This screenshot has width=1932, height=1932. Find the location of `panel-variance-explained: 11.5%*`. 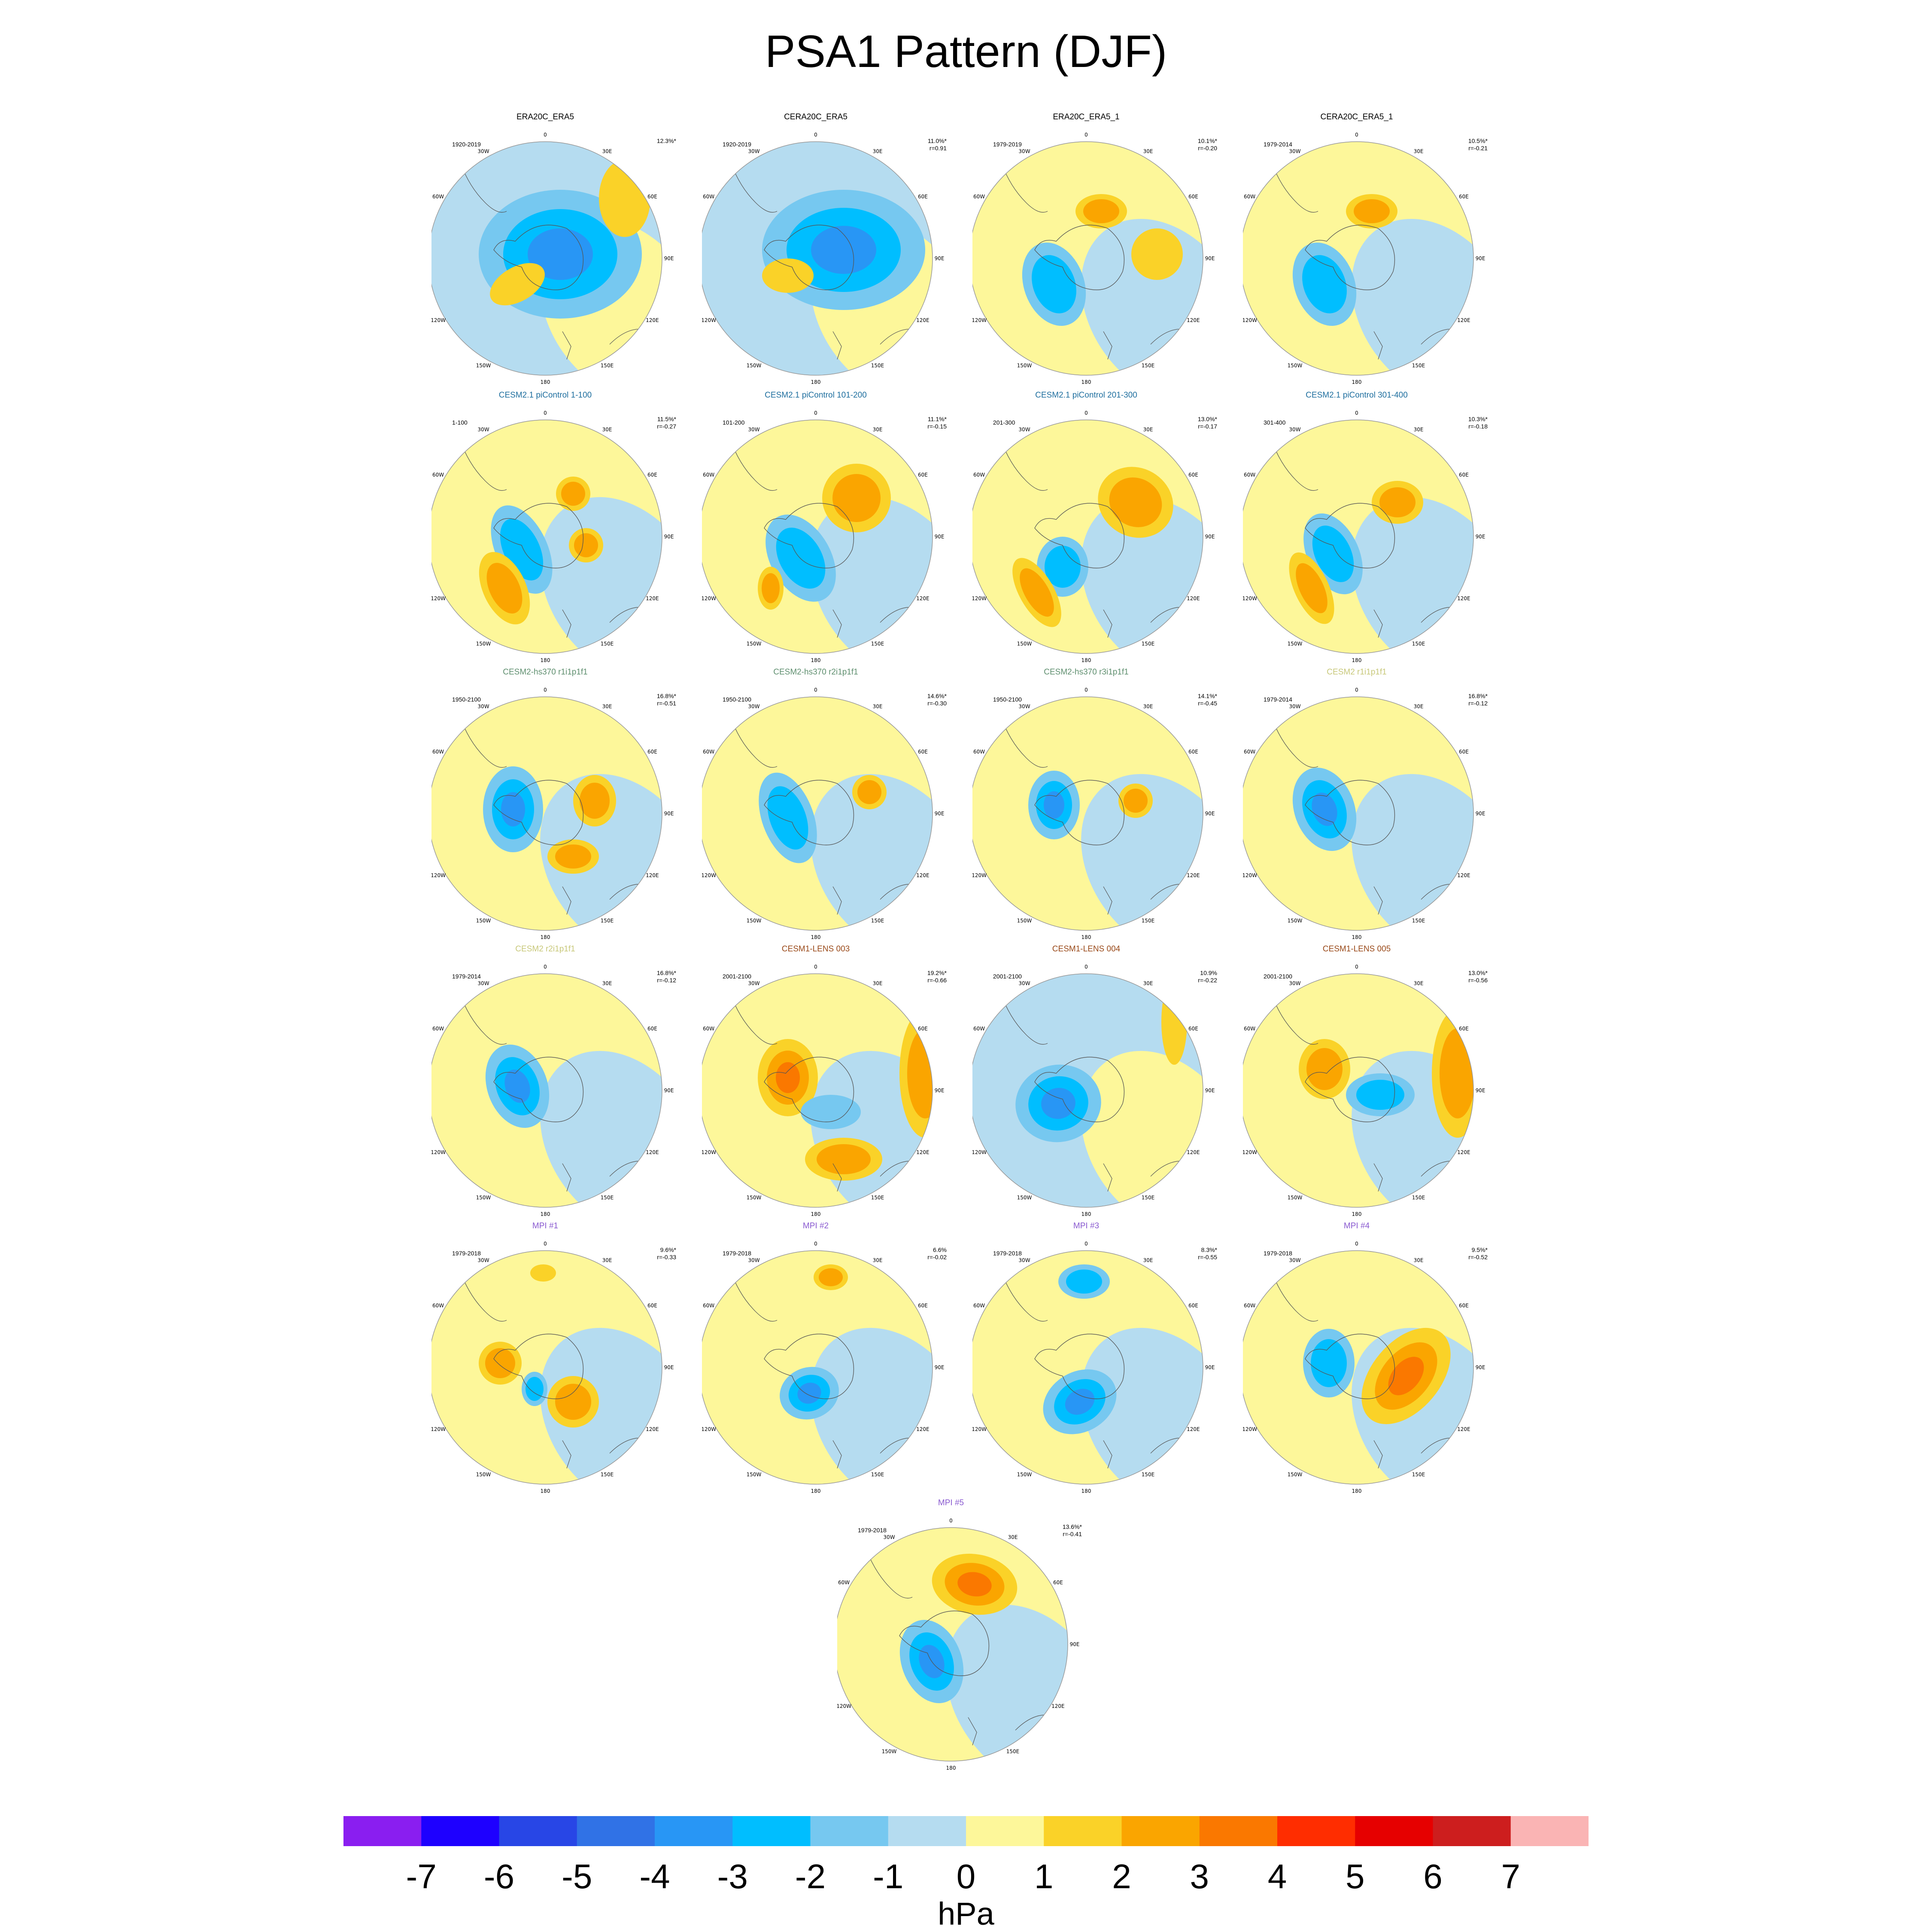

panel-variance-explained: 11.5%* is located at coordinates (666, 419).